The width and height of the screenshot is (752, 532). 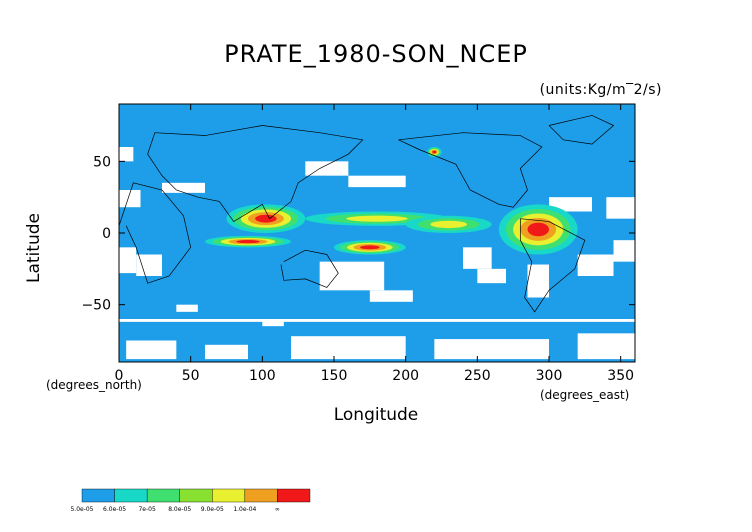 What do you see at coordinates (600, 90) in the screenshot?
I see `units-label: (units:Kg/m‾2/s)` at bounding box center [600, 90].